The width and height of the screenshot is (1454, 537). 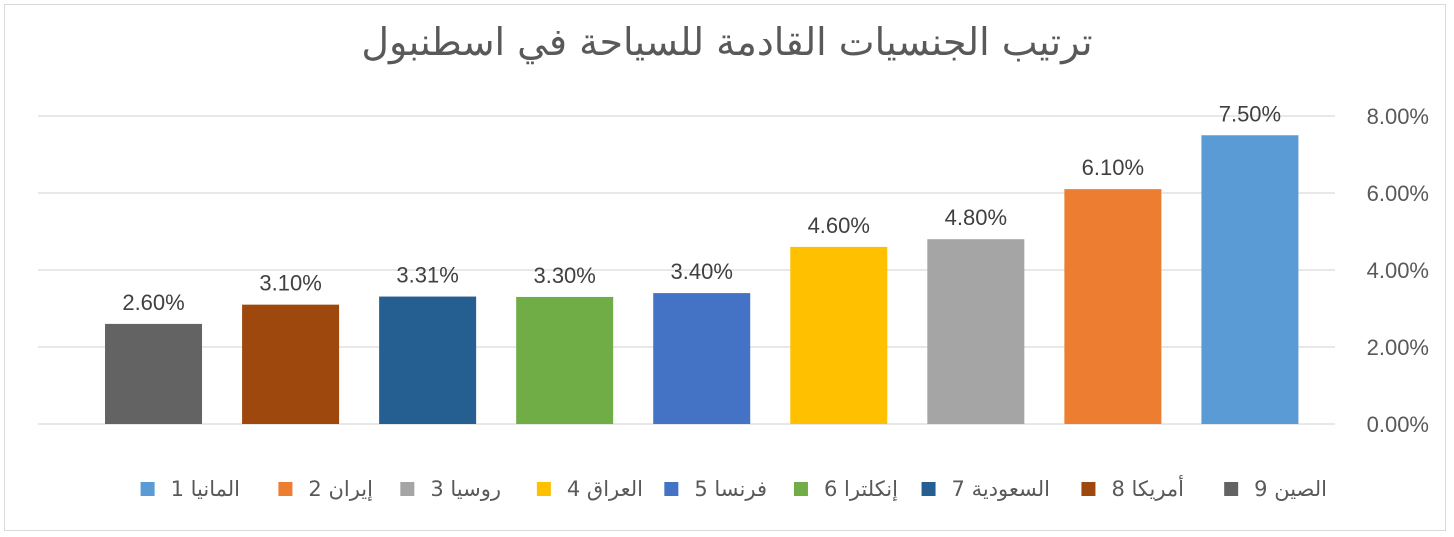 What do you see at coordinates (564, 275) in the screenshot?
I see `data-label: 3.30%` at bounding box center [564, 275].